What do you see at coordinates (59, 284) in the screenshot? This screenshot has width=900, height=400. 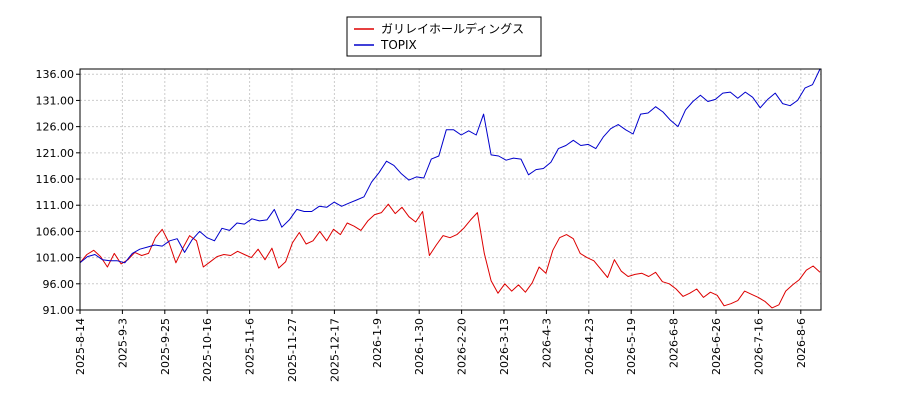 I see `y-tick-label: 96.00` at bounding box center [59, 284].